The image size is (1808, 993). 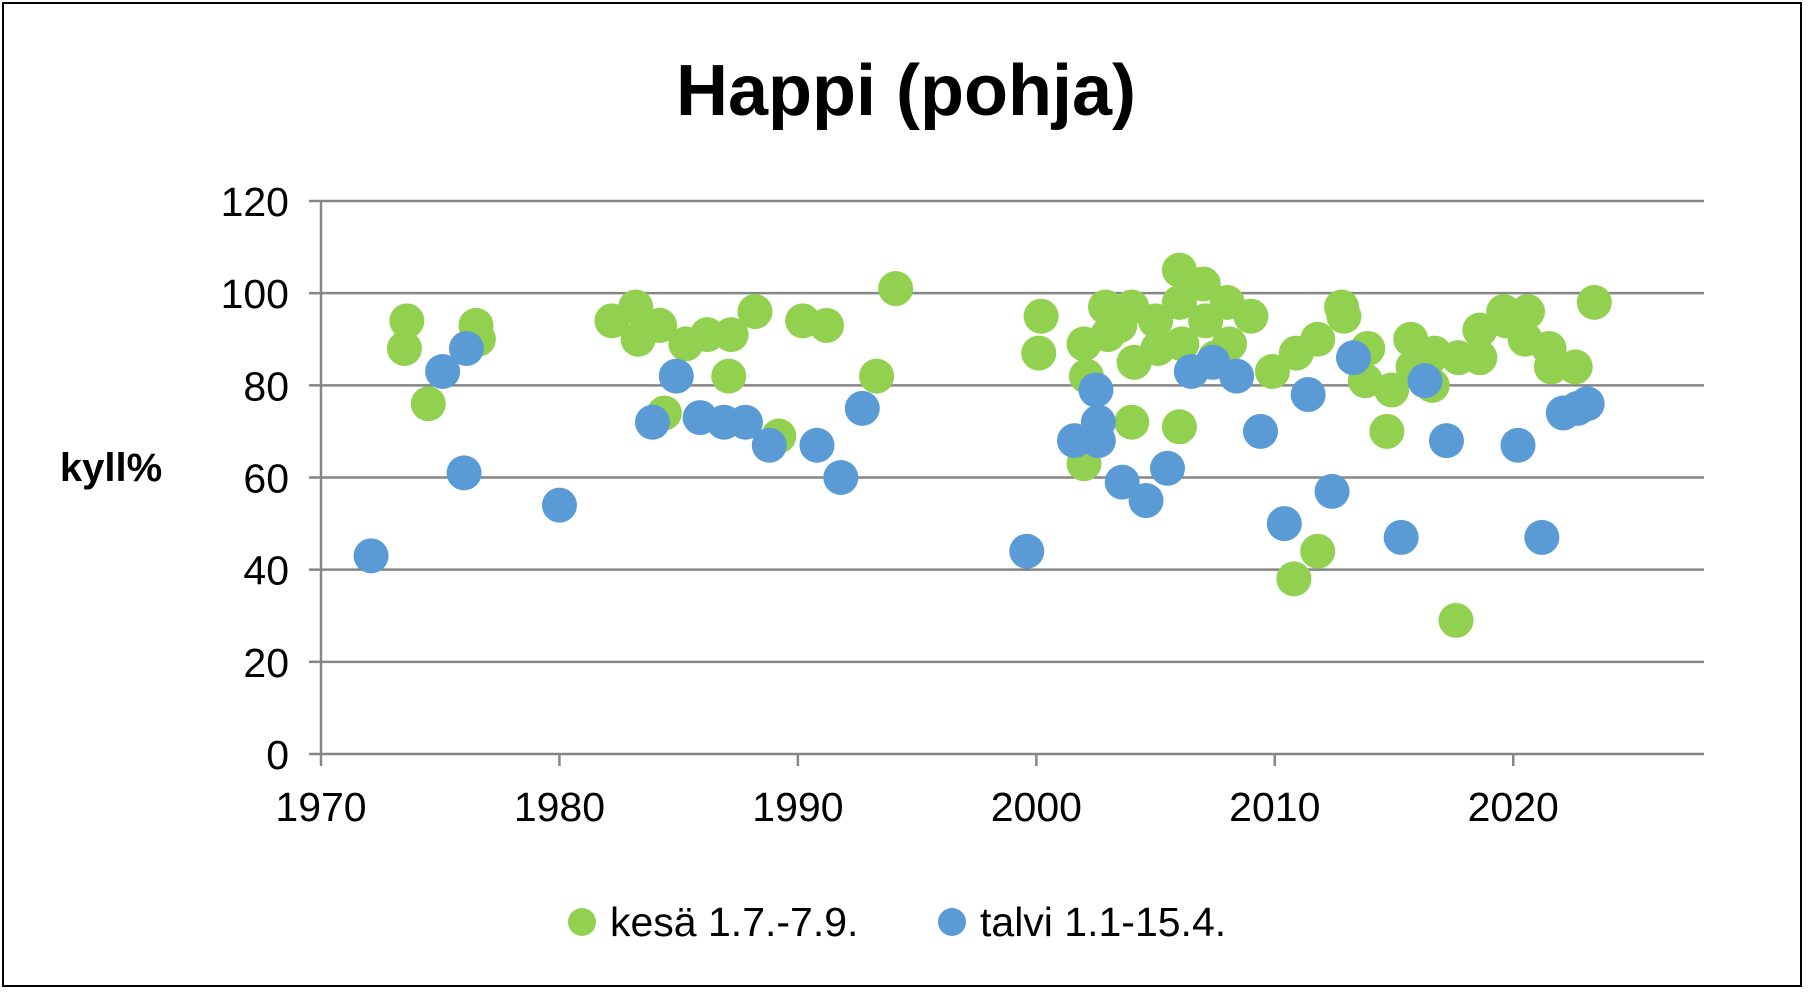 What do you see at coordinates (277, 755) in the screenshot?
I see `y-tick-label: 0` at bounding box center [277, 755].